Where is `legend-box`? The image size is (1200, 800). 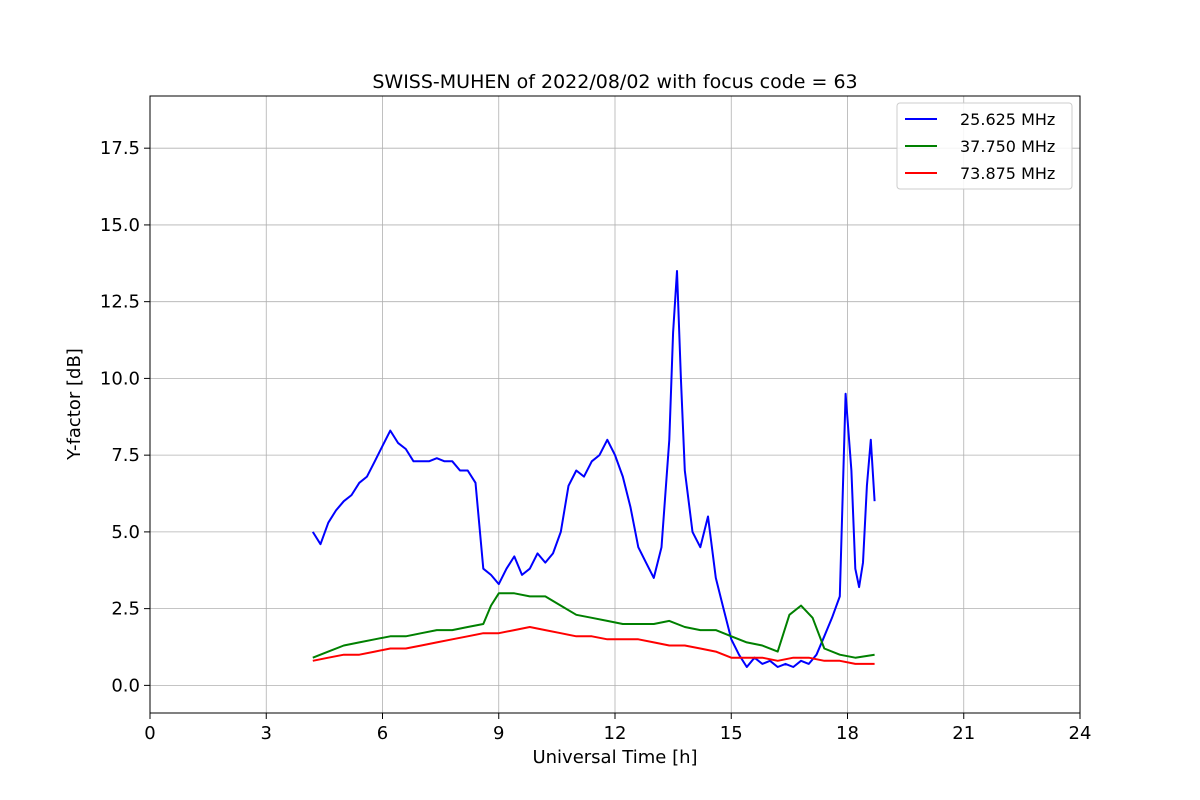
legend-box is located at coordinates (984, 146).